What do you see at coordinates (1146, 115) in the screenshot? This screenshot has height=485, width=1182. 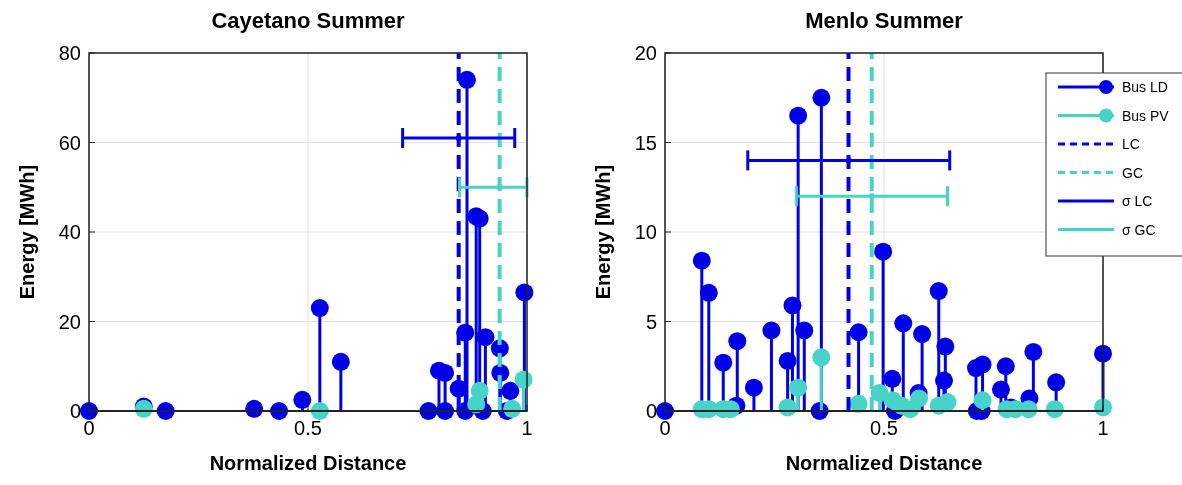 I see `legend-label: Bus PV` at bounding box center [1146, 115].